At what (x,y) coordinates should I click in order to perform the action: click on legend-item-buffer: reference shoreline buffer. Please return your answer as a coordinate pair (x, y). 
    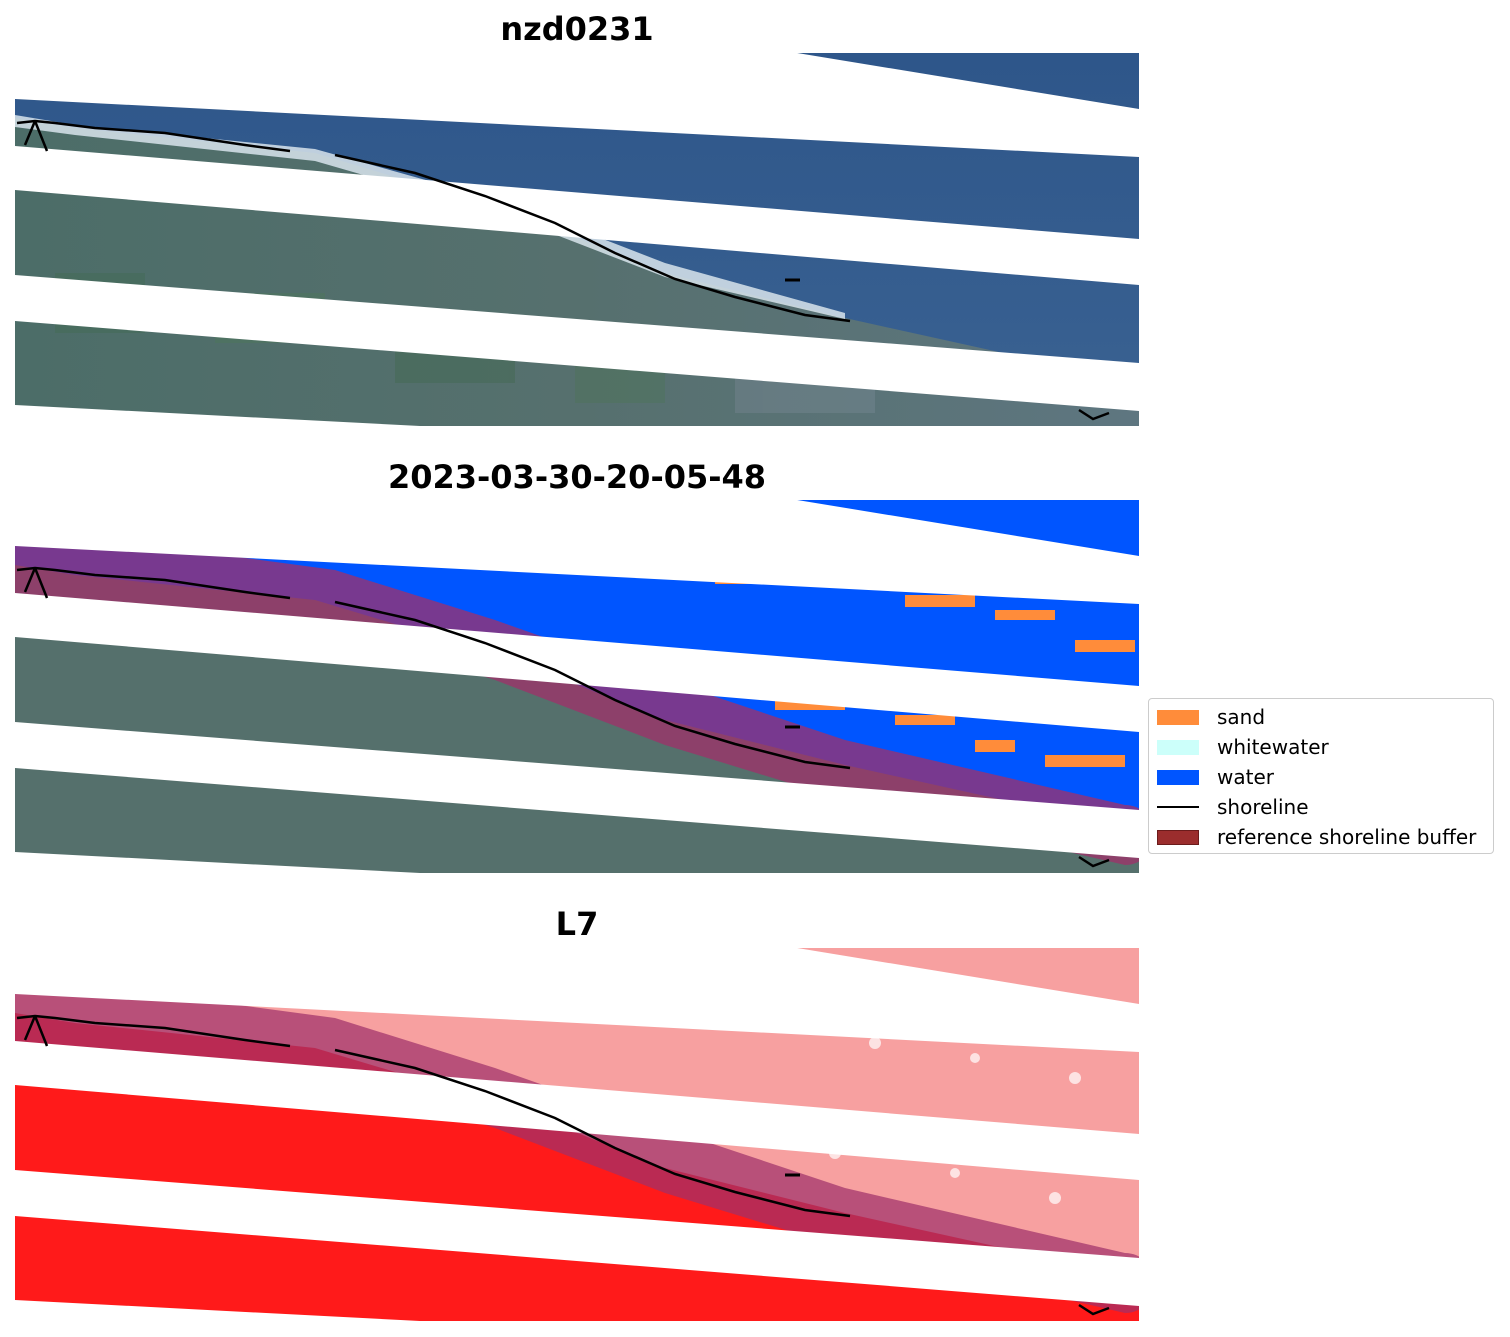
    Looking at the image, I should click on (1321, 836).